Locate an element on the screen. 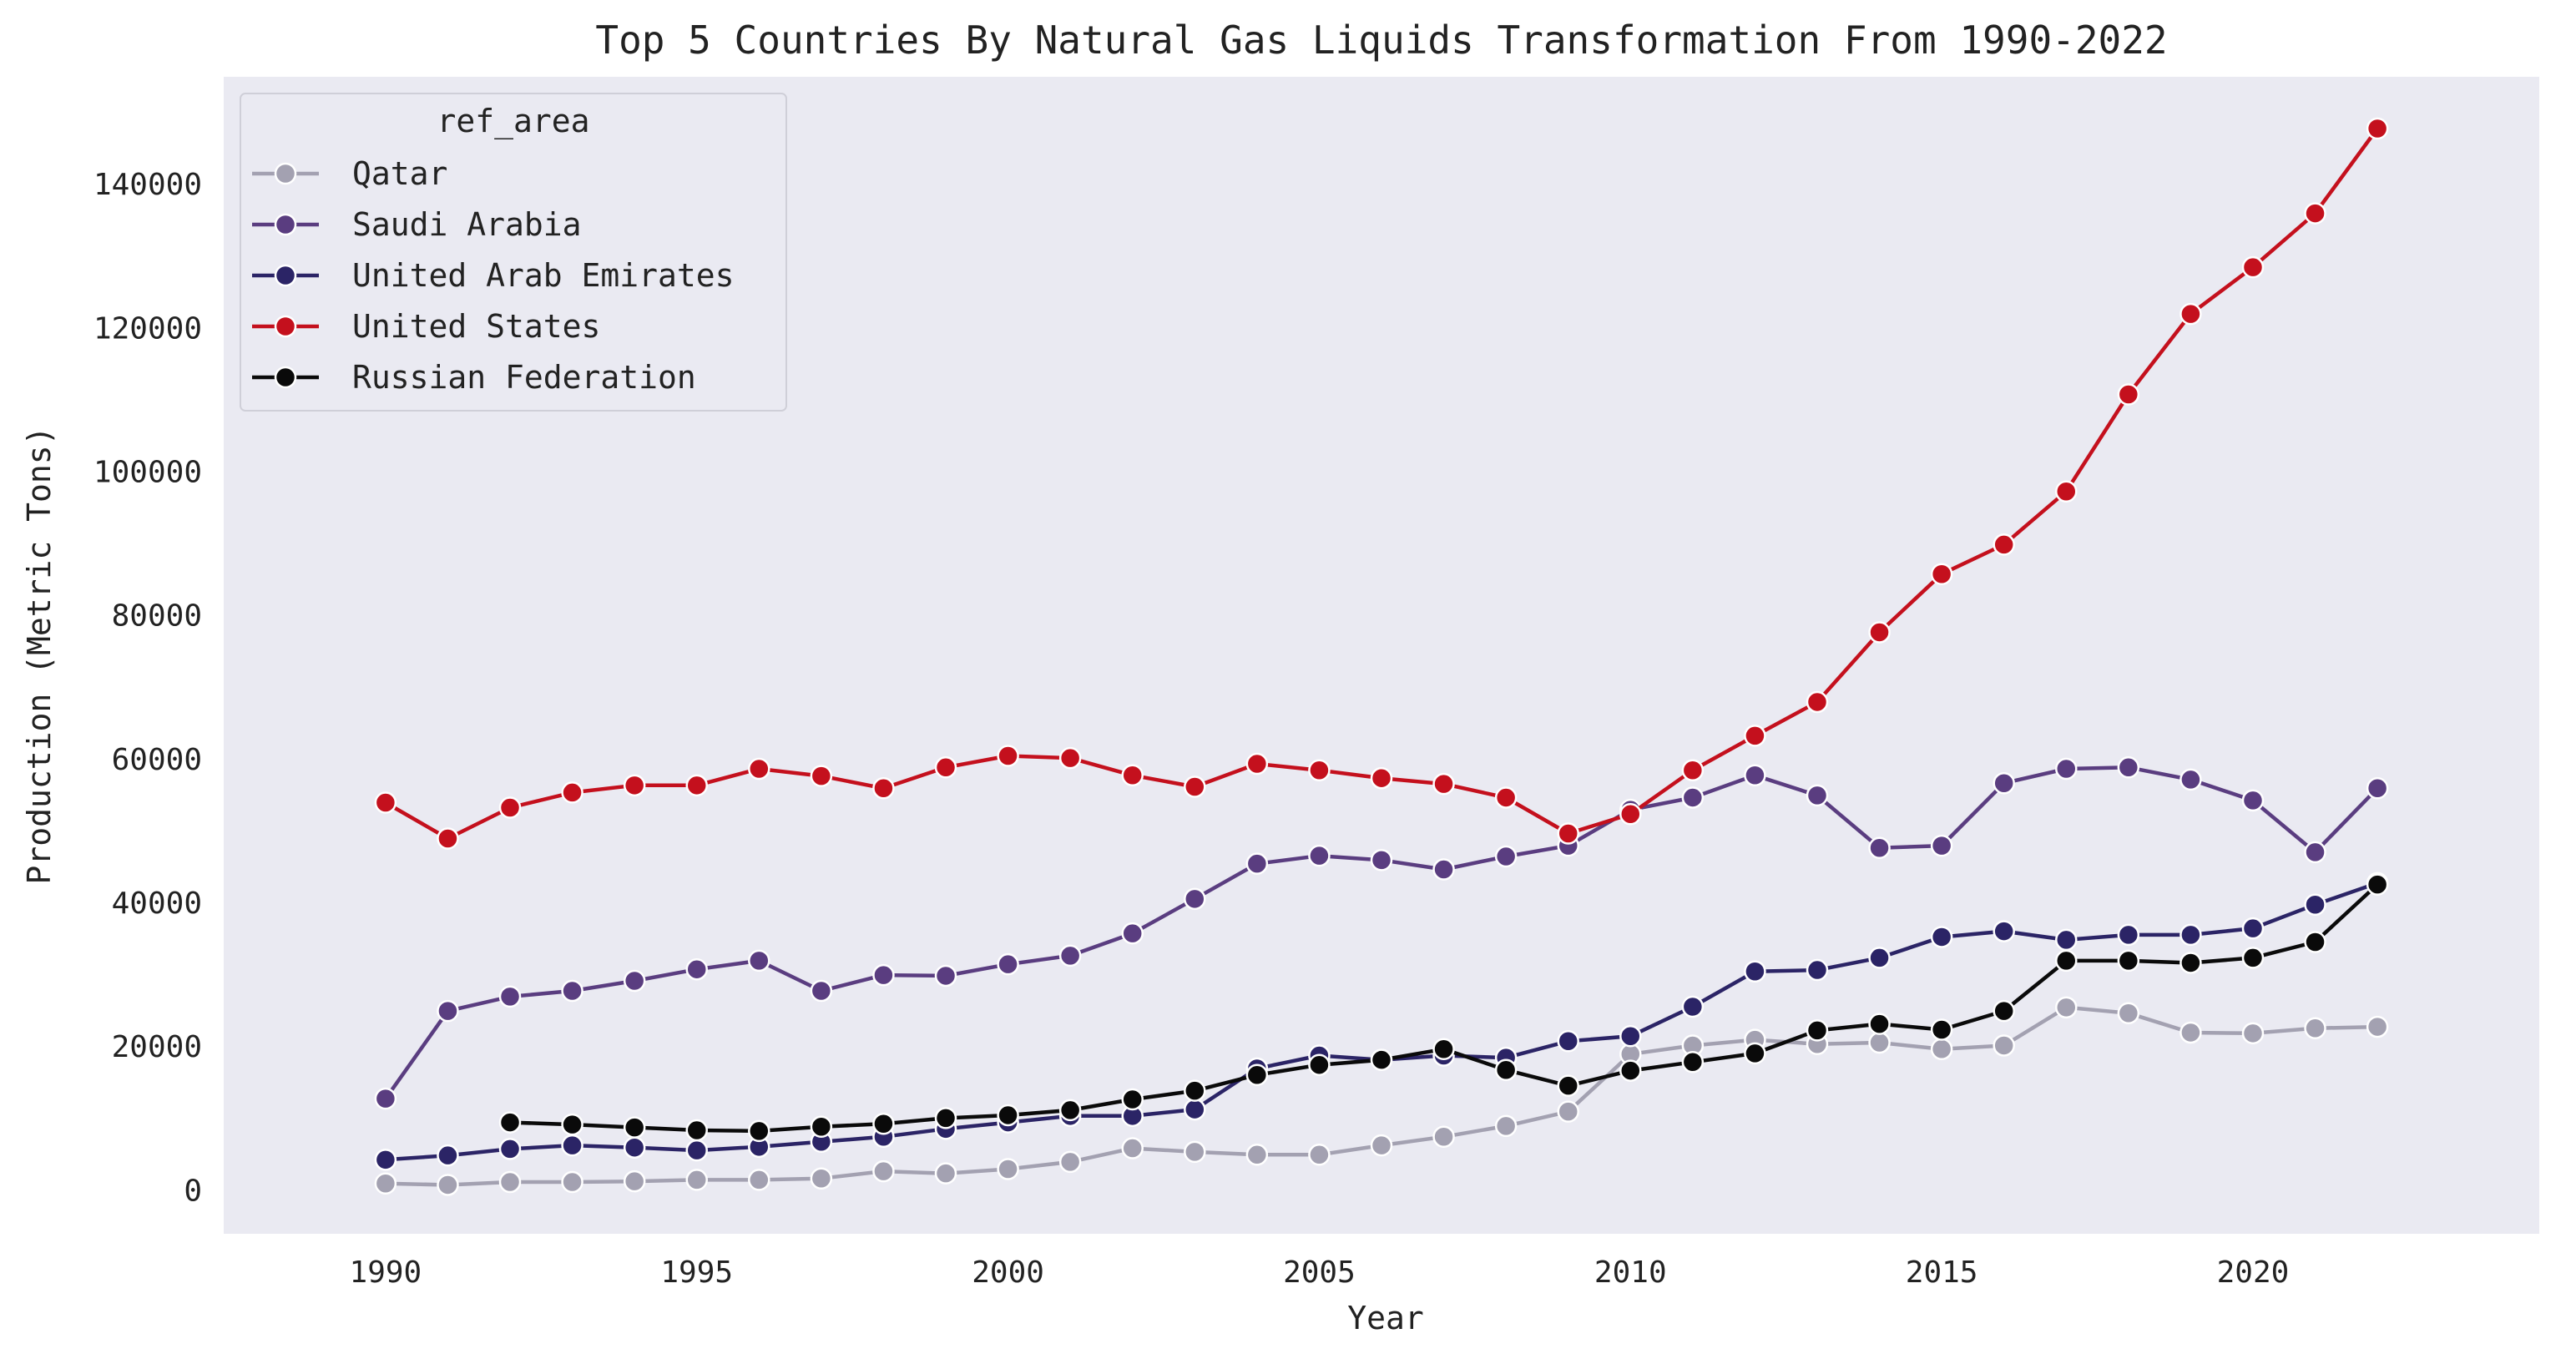  legend-box is located at coordinates (513, 253).